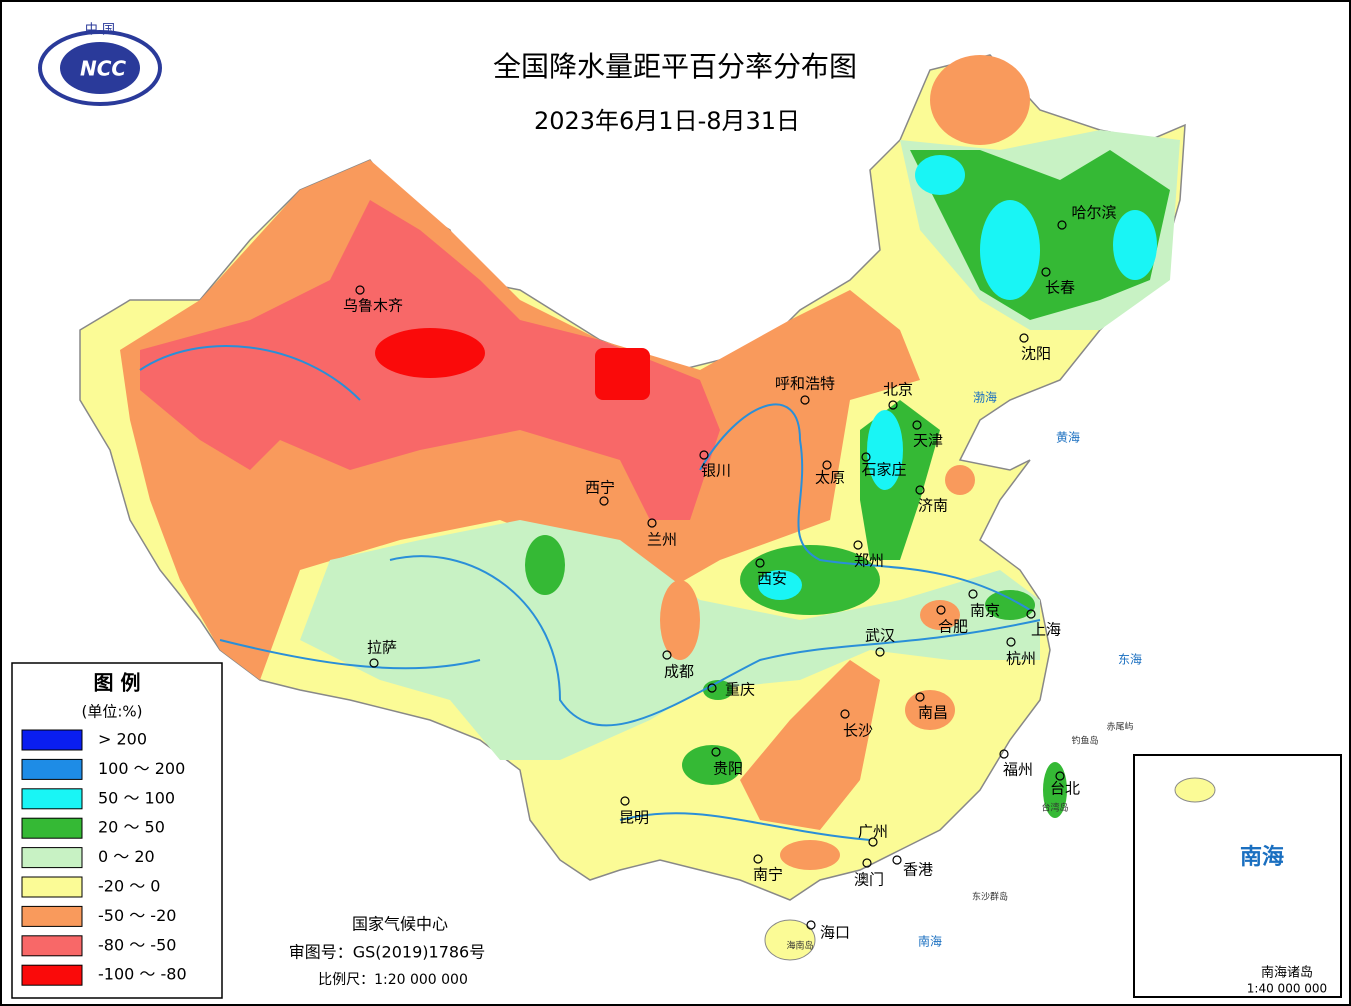  I want to click on sea-label: 钓鱼岛, so click(1084, 741).